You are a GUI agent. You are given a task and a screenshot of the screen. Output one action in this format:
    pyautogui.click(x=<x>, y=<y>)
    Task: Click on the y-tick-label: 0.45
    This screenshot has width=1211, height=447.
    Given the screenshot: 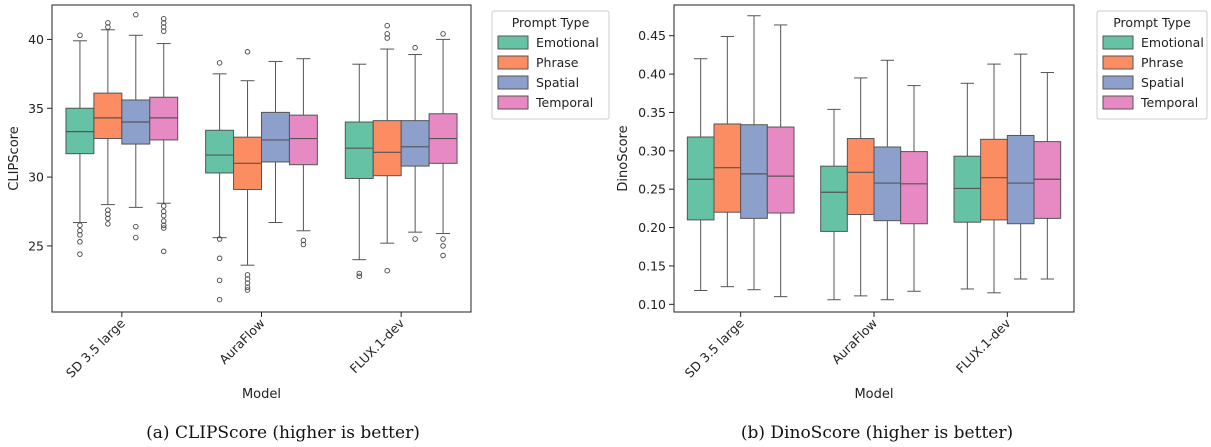 What is the action you would take?
    pyautogui.click(x=652, y=35)
    